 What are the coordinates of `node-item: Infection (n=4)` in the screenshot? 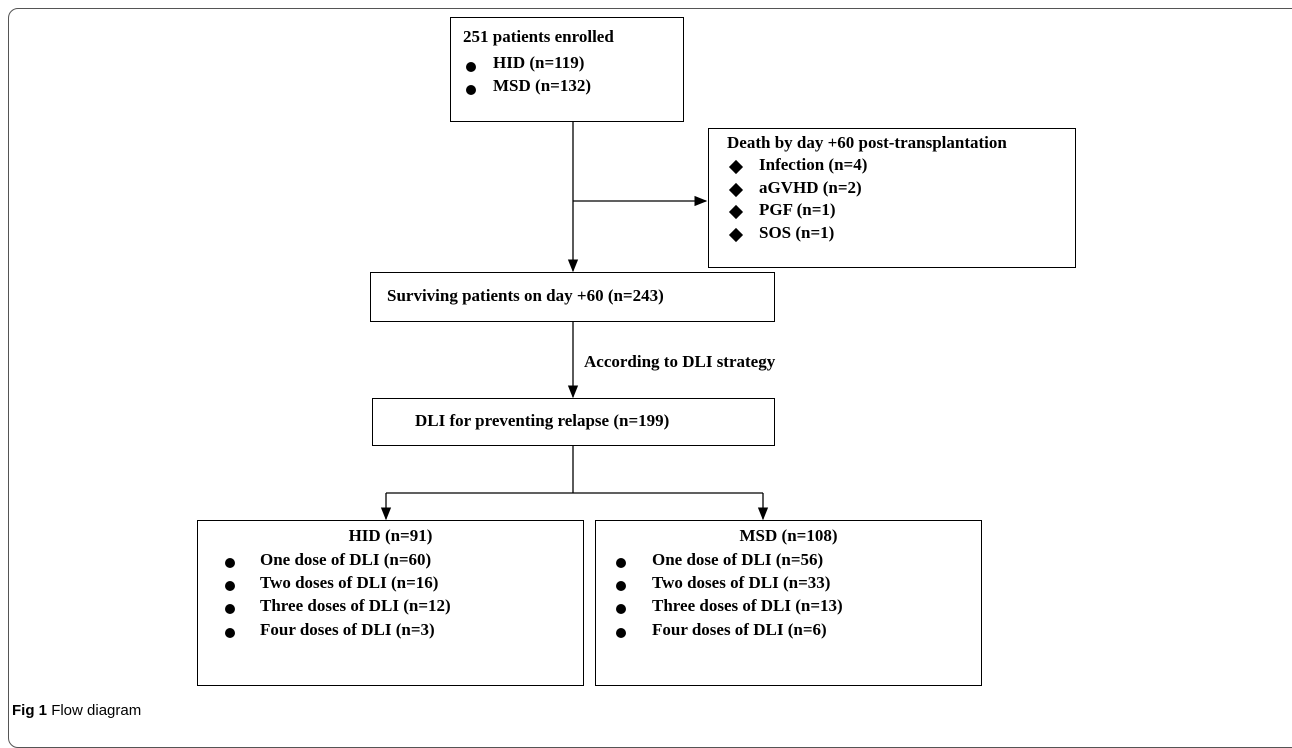 It's located at (813, 164).